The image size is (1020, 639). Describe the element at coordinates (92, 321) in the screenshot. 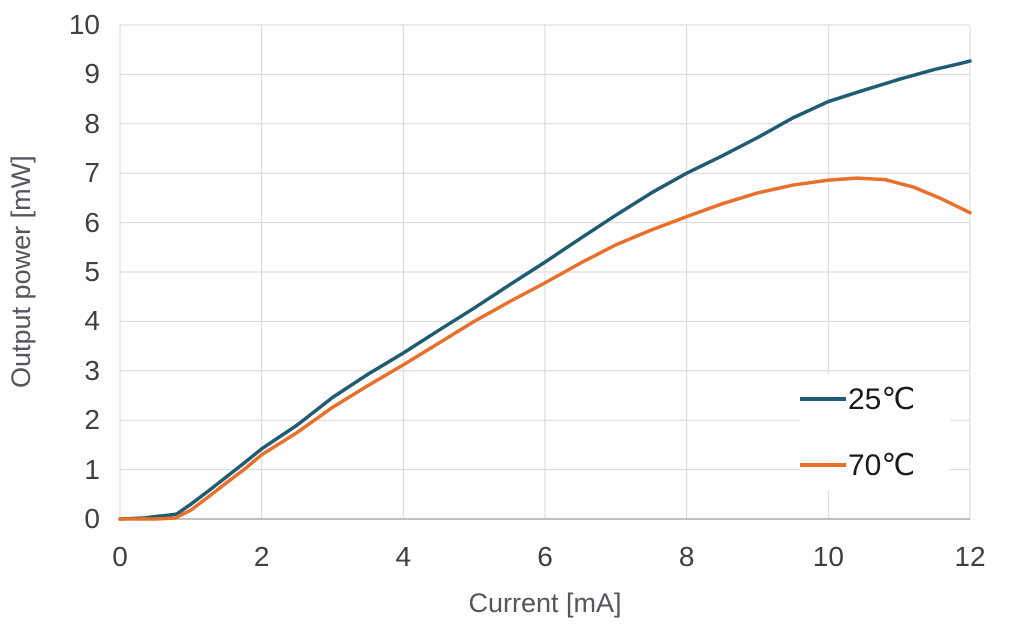

I see `y-tick-label: 4` at that location.